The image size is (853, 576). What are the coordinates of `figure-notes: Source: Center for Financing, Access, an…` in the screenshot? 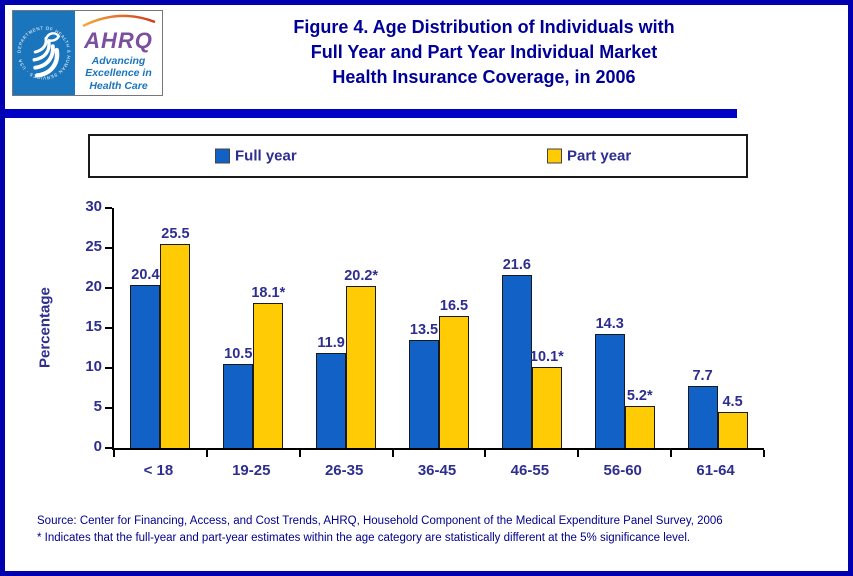 It's located at (438, 530).